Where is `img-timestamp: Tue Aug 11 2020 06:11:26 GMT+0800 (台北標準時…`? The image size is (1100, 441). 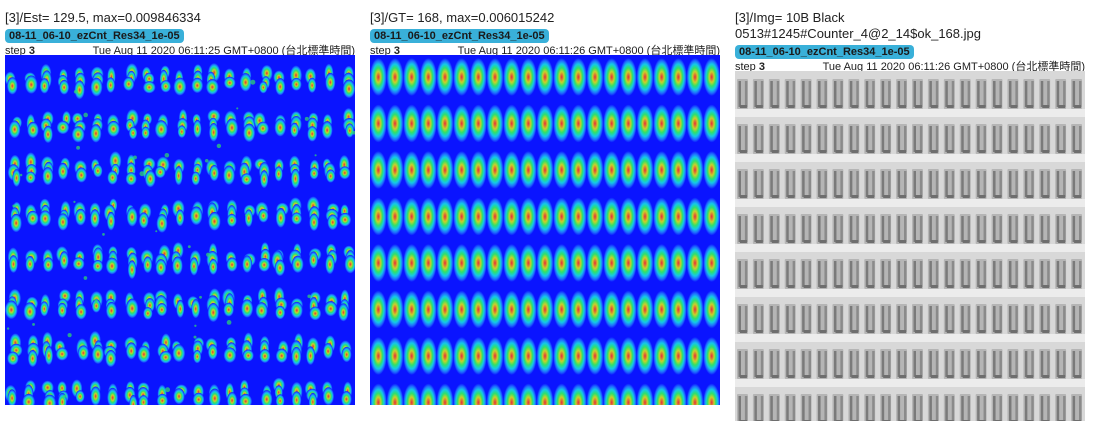
img-timestamp: Tue Aug 11 2020 06:11:26 GMT+0800 (台北標準時… is located at coordinates (953, 67).